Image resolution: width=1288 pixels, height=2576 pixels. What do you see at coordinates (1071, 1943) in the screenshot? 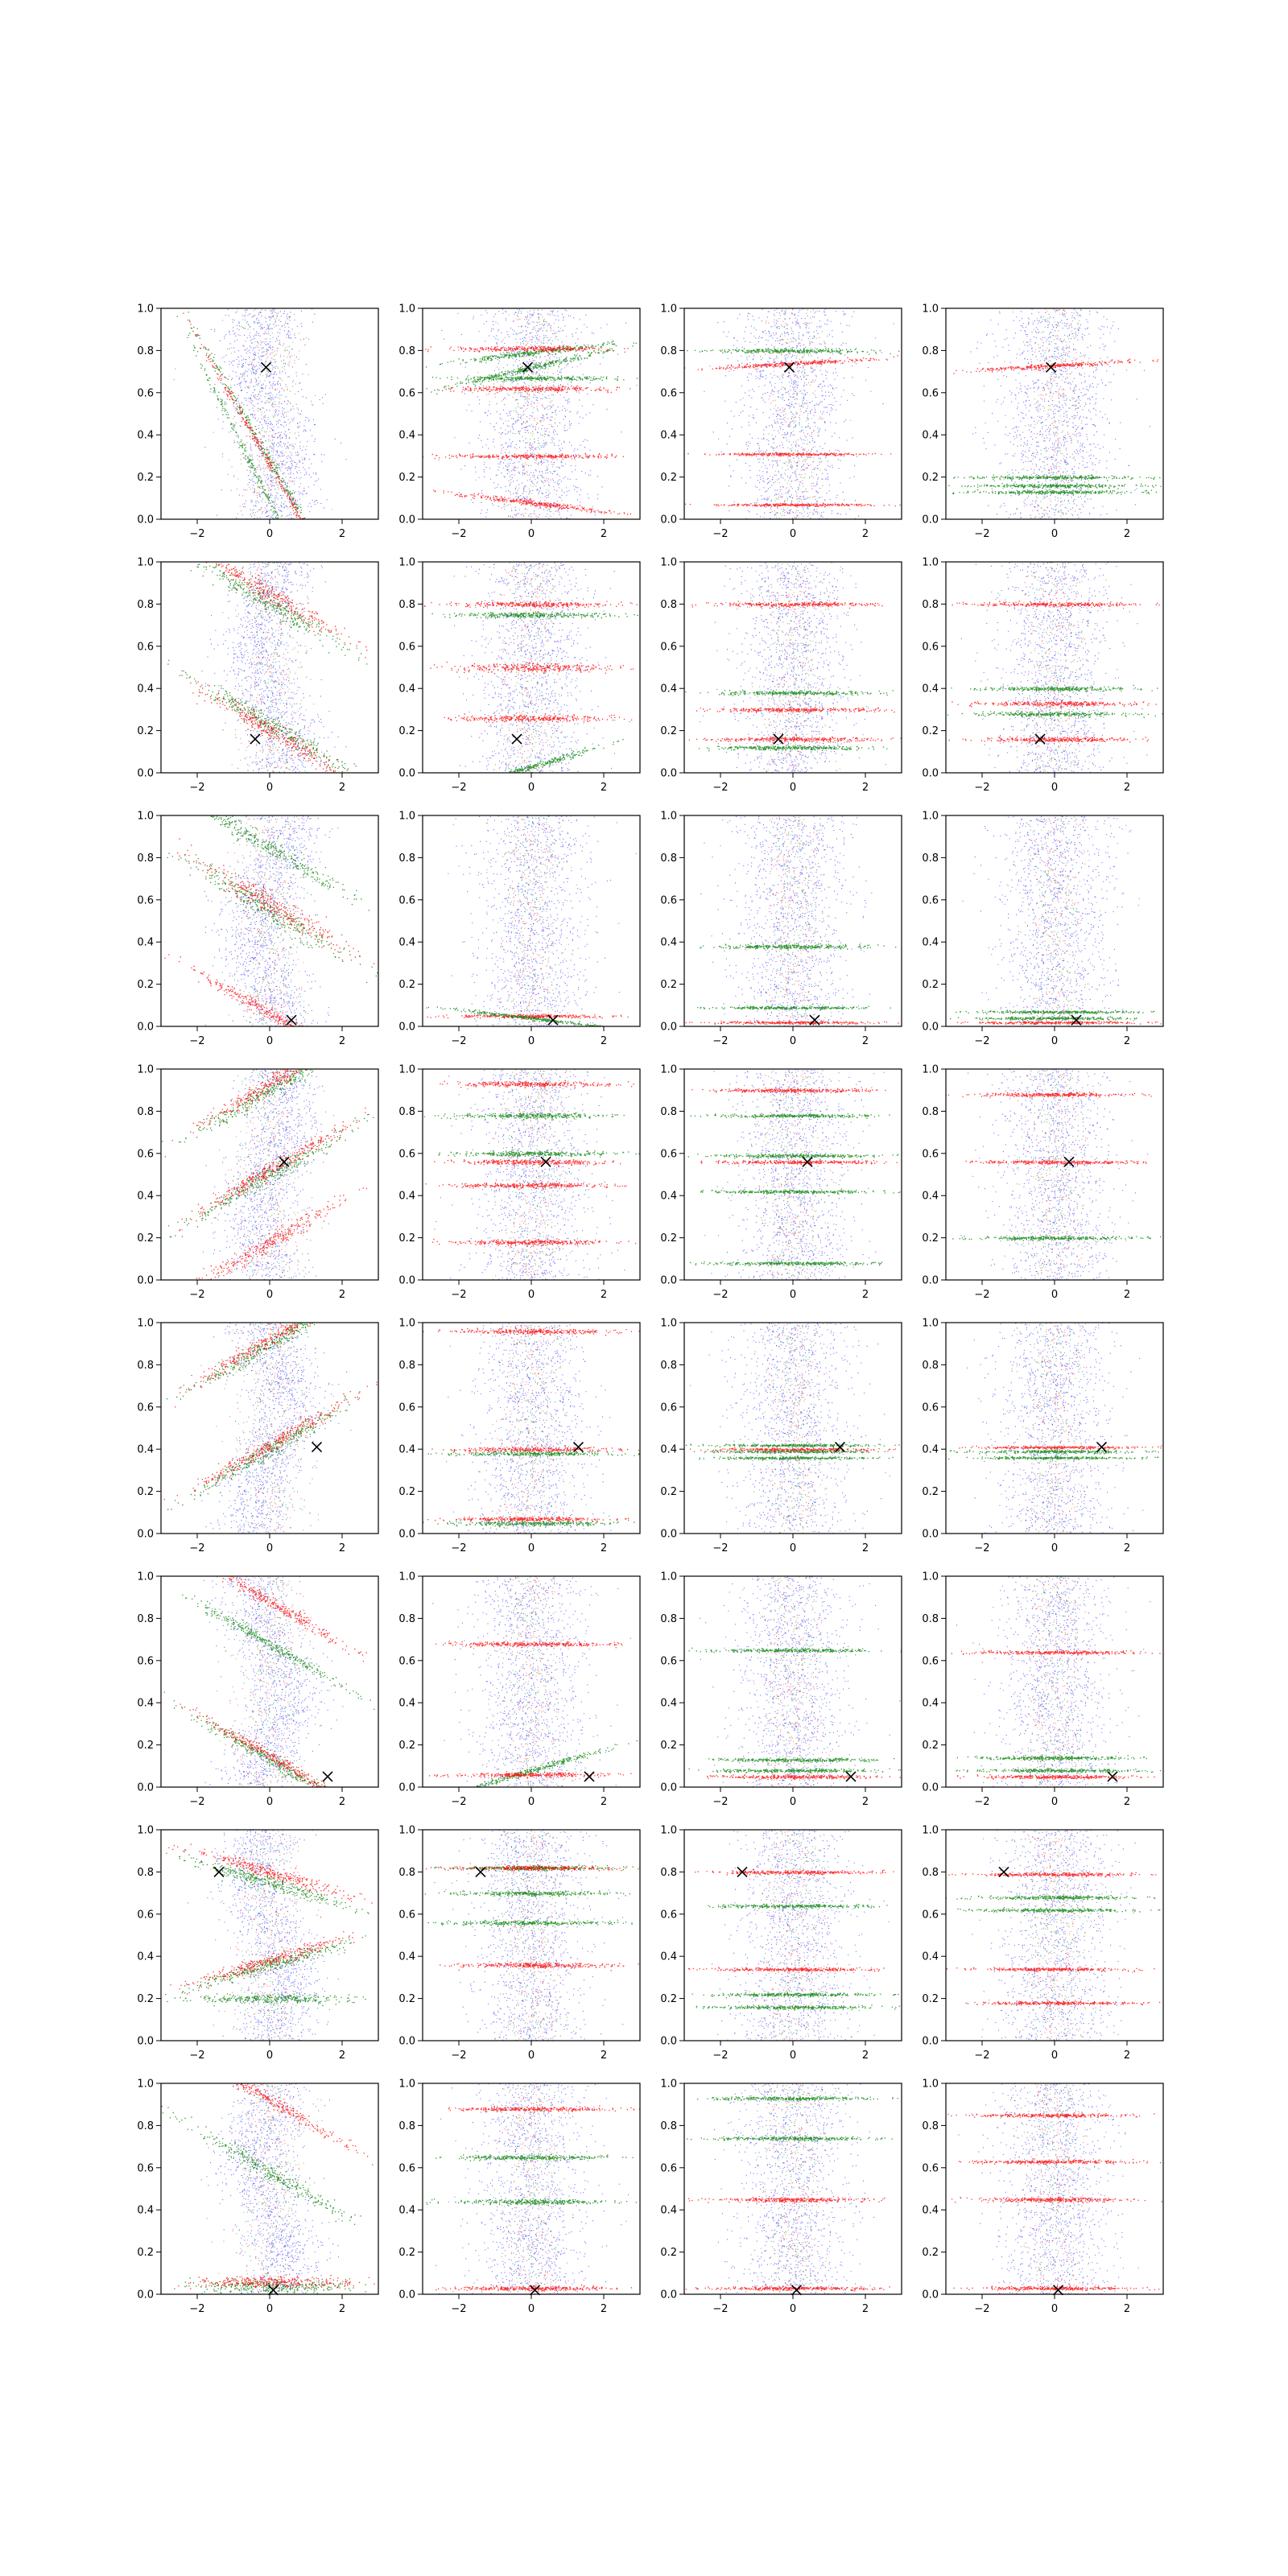
I see `subplot-r7-c4: −2 0 20.00.20.40.60.81.0` at bounding box center [1071, 1943].